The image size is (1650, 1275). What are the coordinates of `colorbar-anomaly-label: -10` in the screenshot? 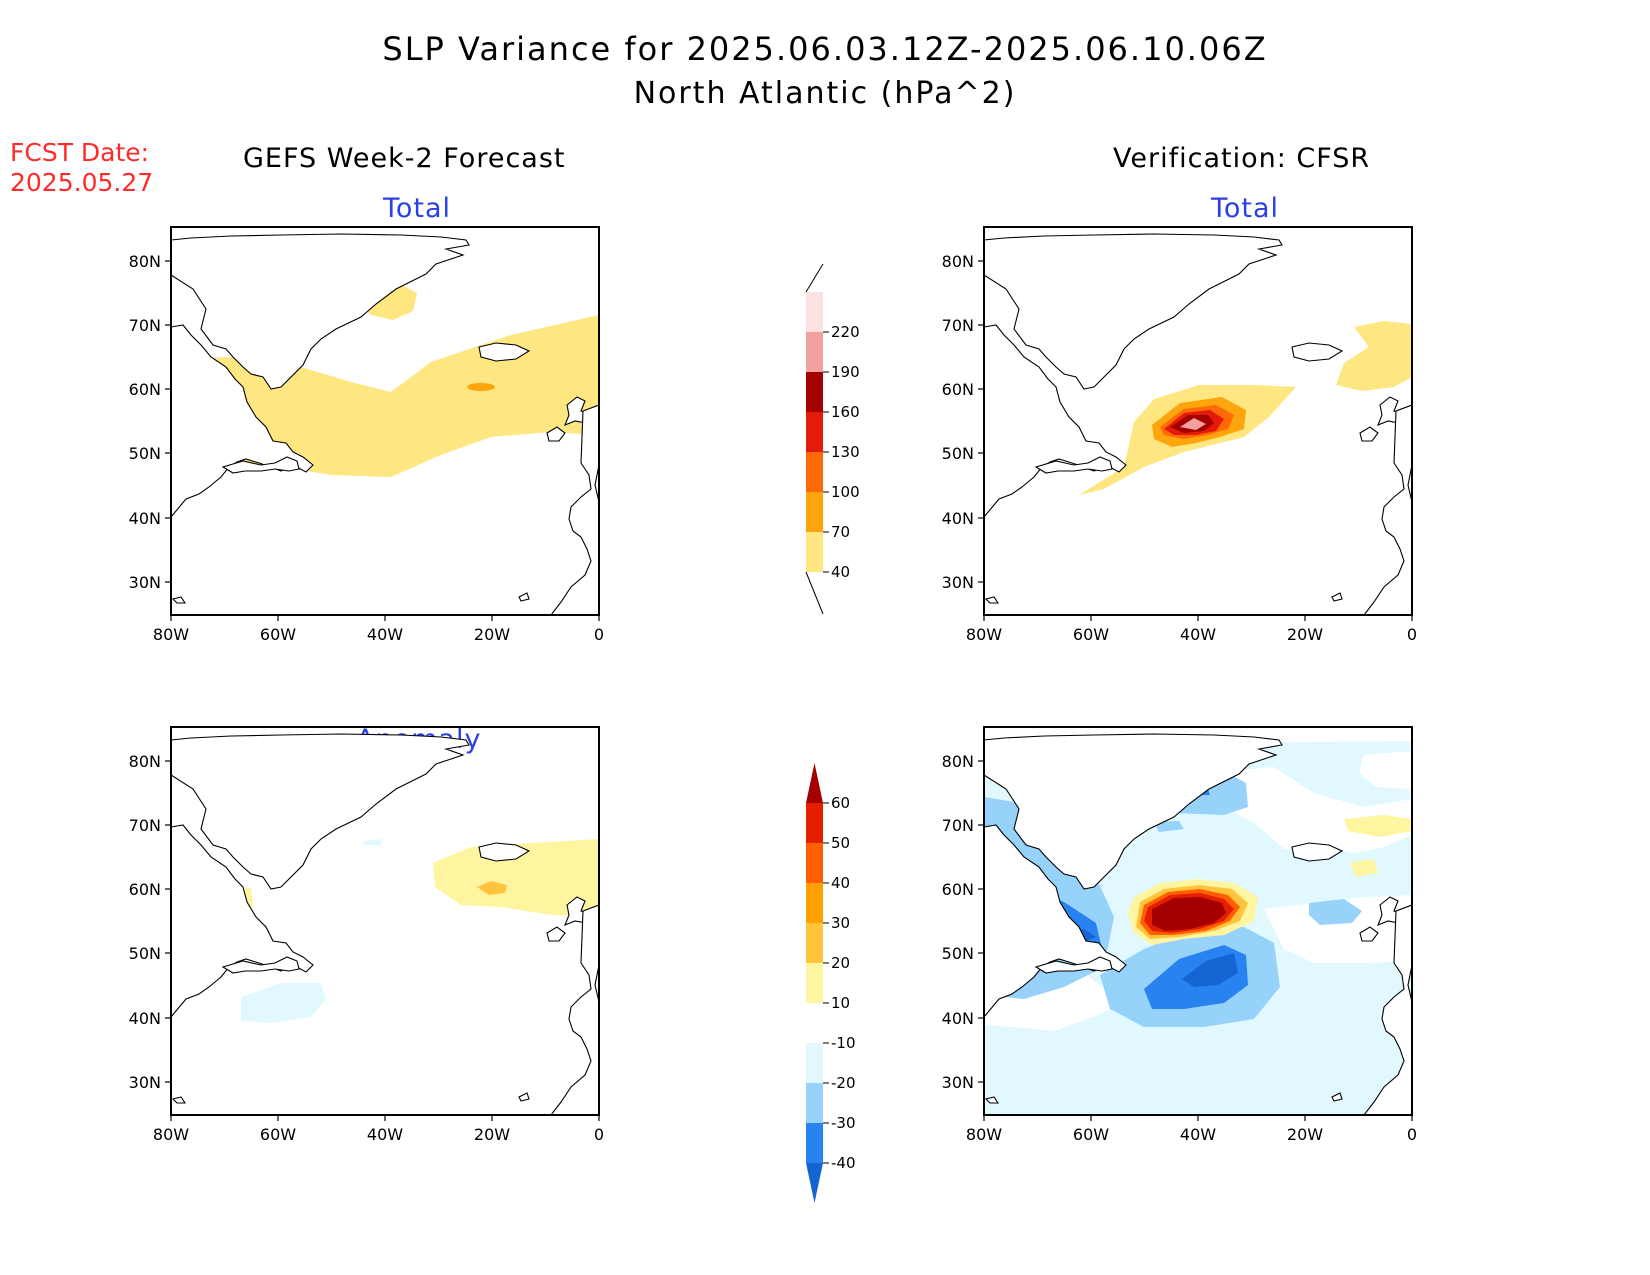 It's located at (843, 1043).